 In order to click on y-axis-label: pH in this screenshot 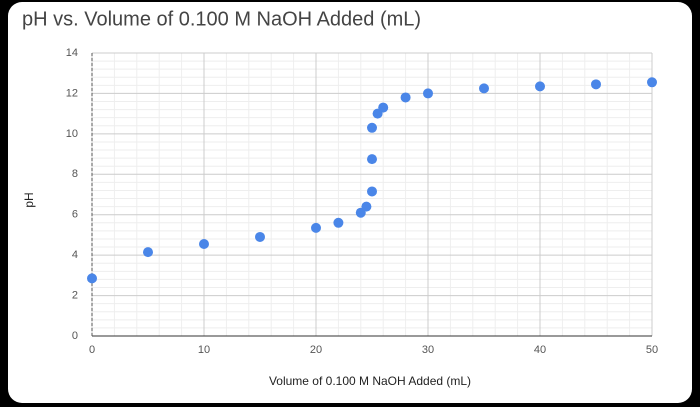, I will do `click(29, 199)`.